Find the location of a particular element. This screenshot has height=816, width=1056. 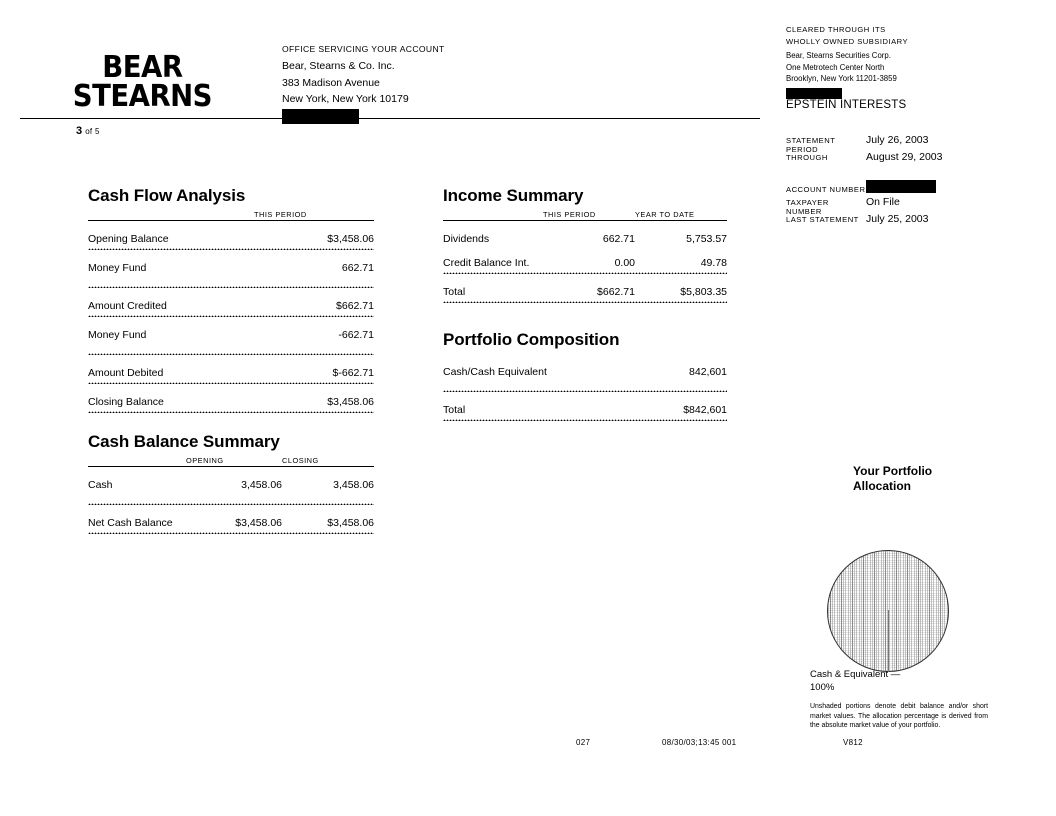

allocation-title-line-1: Your Portfolio is located at coordinates (893, 471).